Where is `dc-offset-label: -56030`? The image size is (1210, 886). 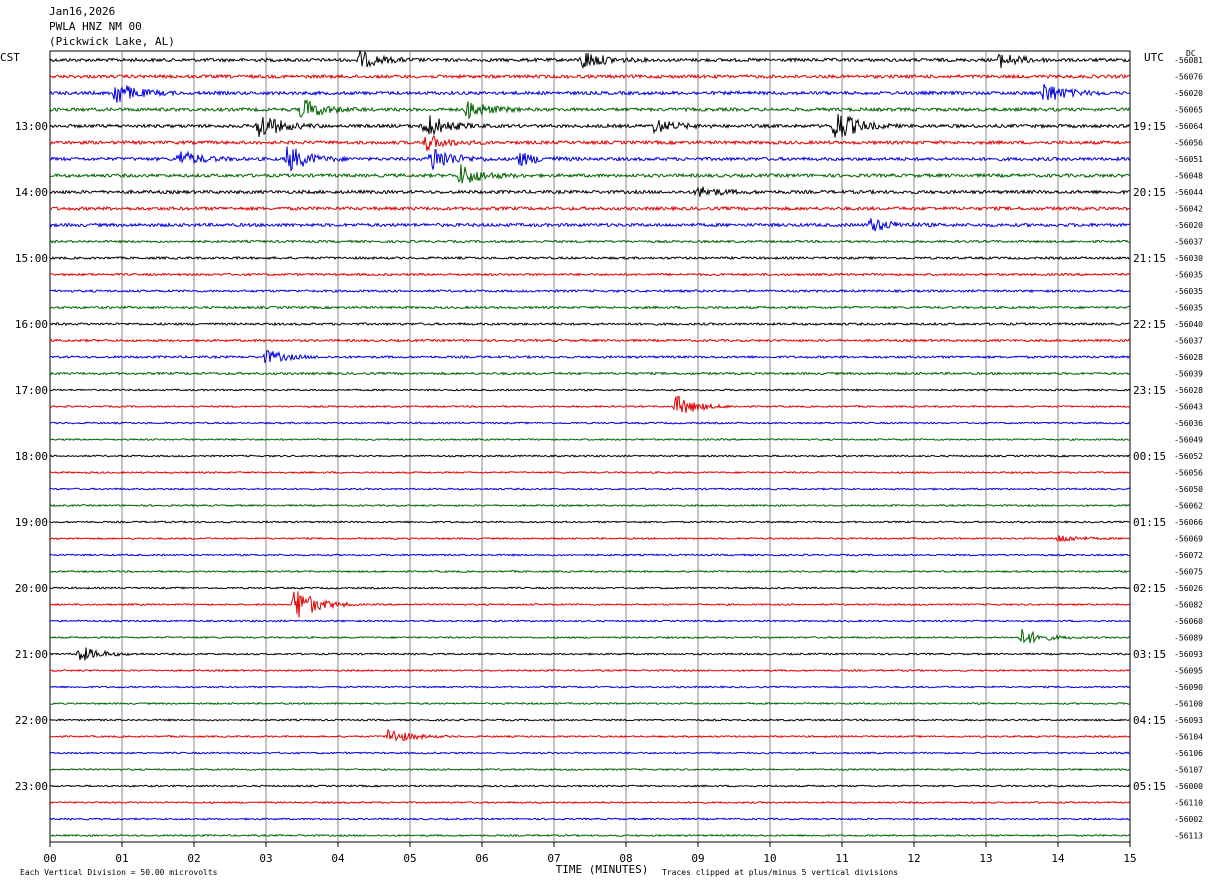 dc-offset-label: -56030 is located at coordinates (1188, 258).